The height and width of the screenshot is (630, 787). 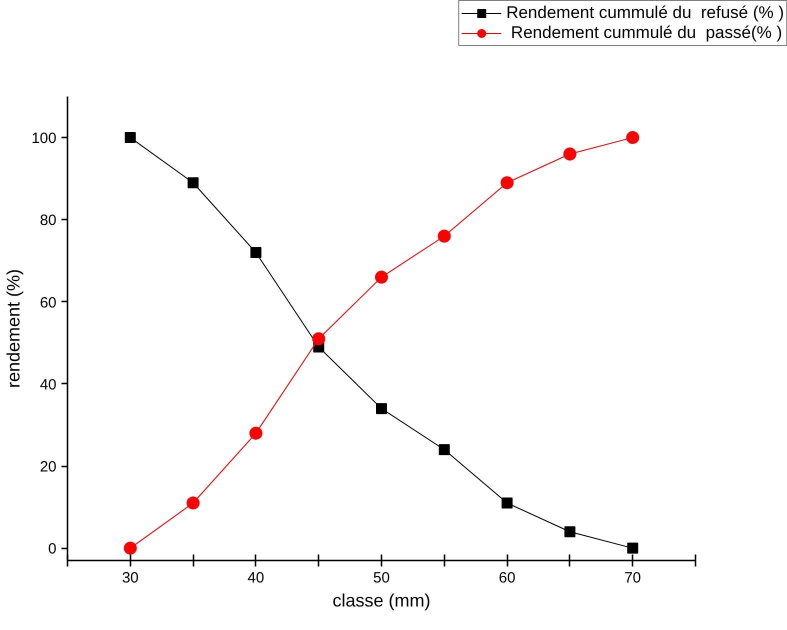 I want to click on y-tick-label: 80, so click(x=48, y=221).